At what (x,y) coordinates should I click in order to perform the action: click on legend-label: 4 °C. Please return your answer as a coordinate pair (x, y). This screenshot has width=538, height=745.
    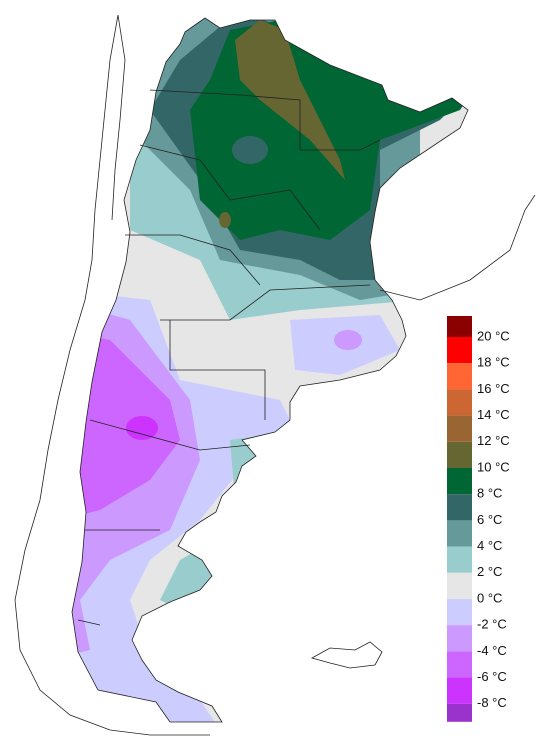
    Looking at the image, I should click on (489, 545).